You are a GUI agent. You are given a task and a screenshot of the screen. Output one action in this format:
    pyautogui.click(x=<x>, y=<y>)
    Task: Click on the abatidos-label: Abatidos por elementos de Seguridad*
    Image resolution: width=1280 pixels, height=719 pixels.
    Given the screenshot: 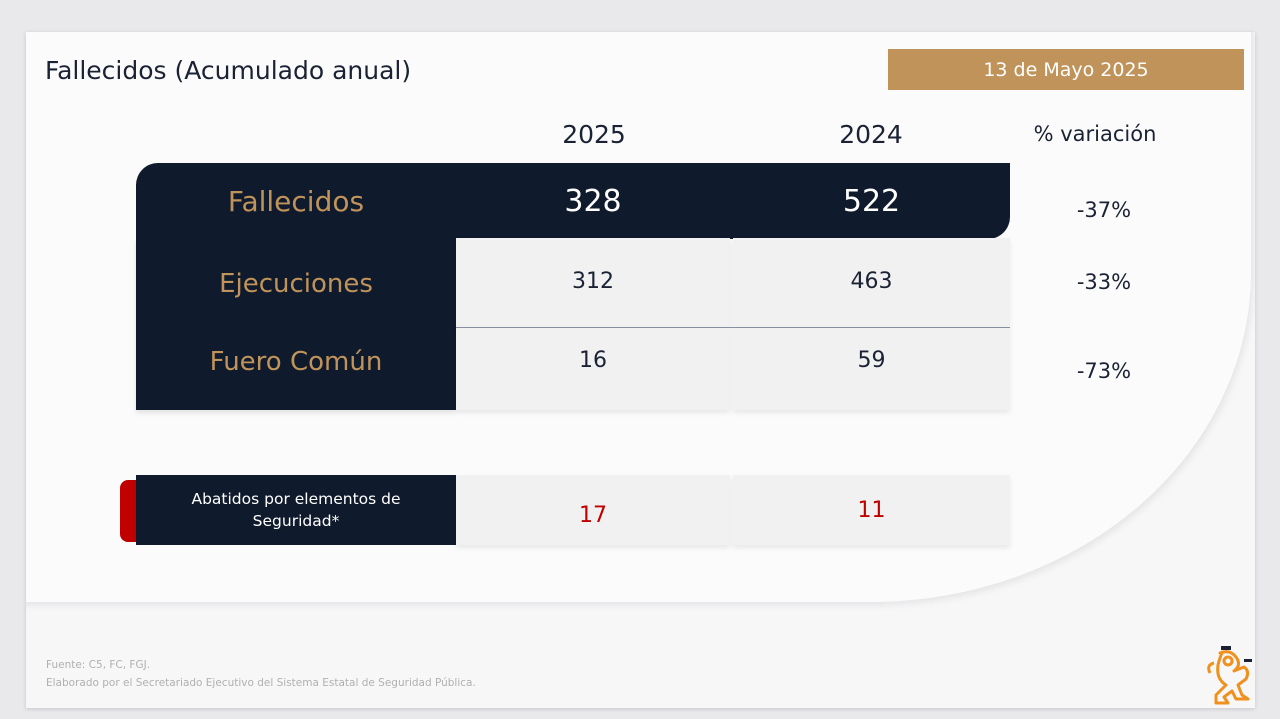 What is the action you would take?
    pyautogui.click(x=296, y=510)
    